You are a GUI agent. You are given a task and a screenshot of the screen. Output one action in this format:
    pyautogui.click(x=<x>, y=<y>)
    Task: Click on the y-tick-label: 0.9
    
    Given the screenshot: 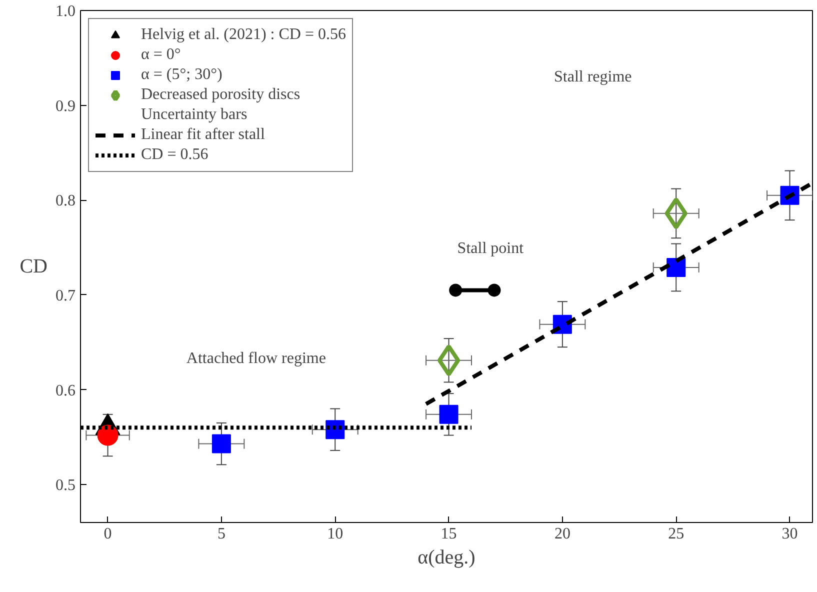 What is the action you would take?
    pyautogui.click(x=66, y=106)
    